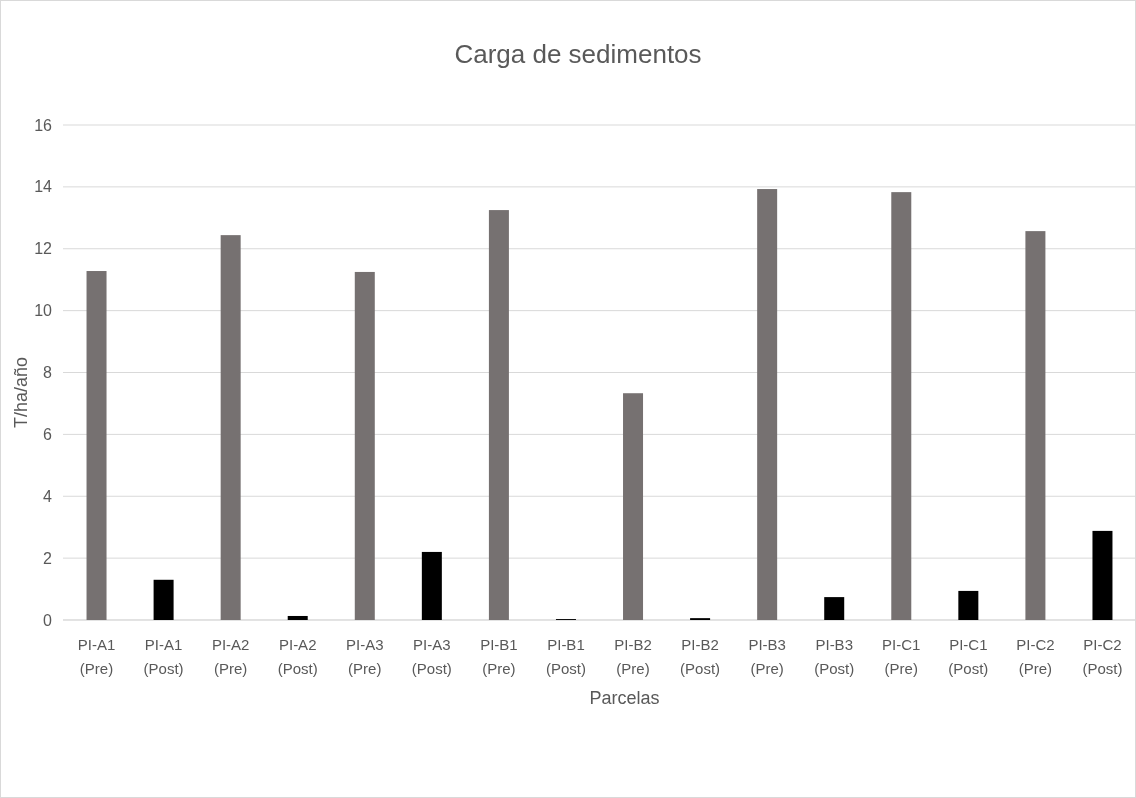 This screenshot has width=1136, height=798. Describe the element at coordinates (499, 656) in the screenshot. I see `x-tick-label: PI-B1 (Pre)` at that location.